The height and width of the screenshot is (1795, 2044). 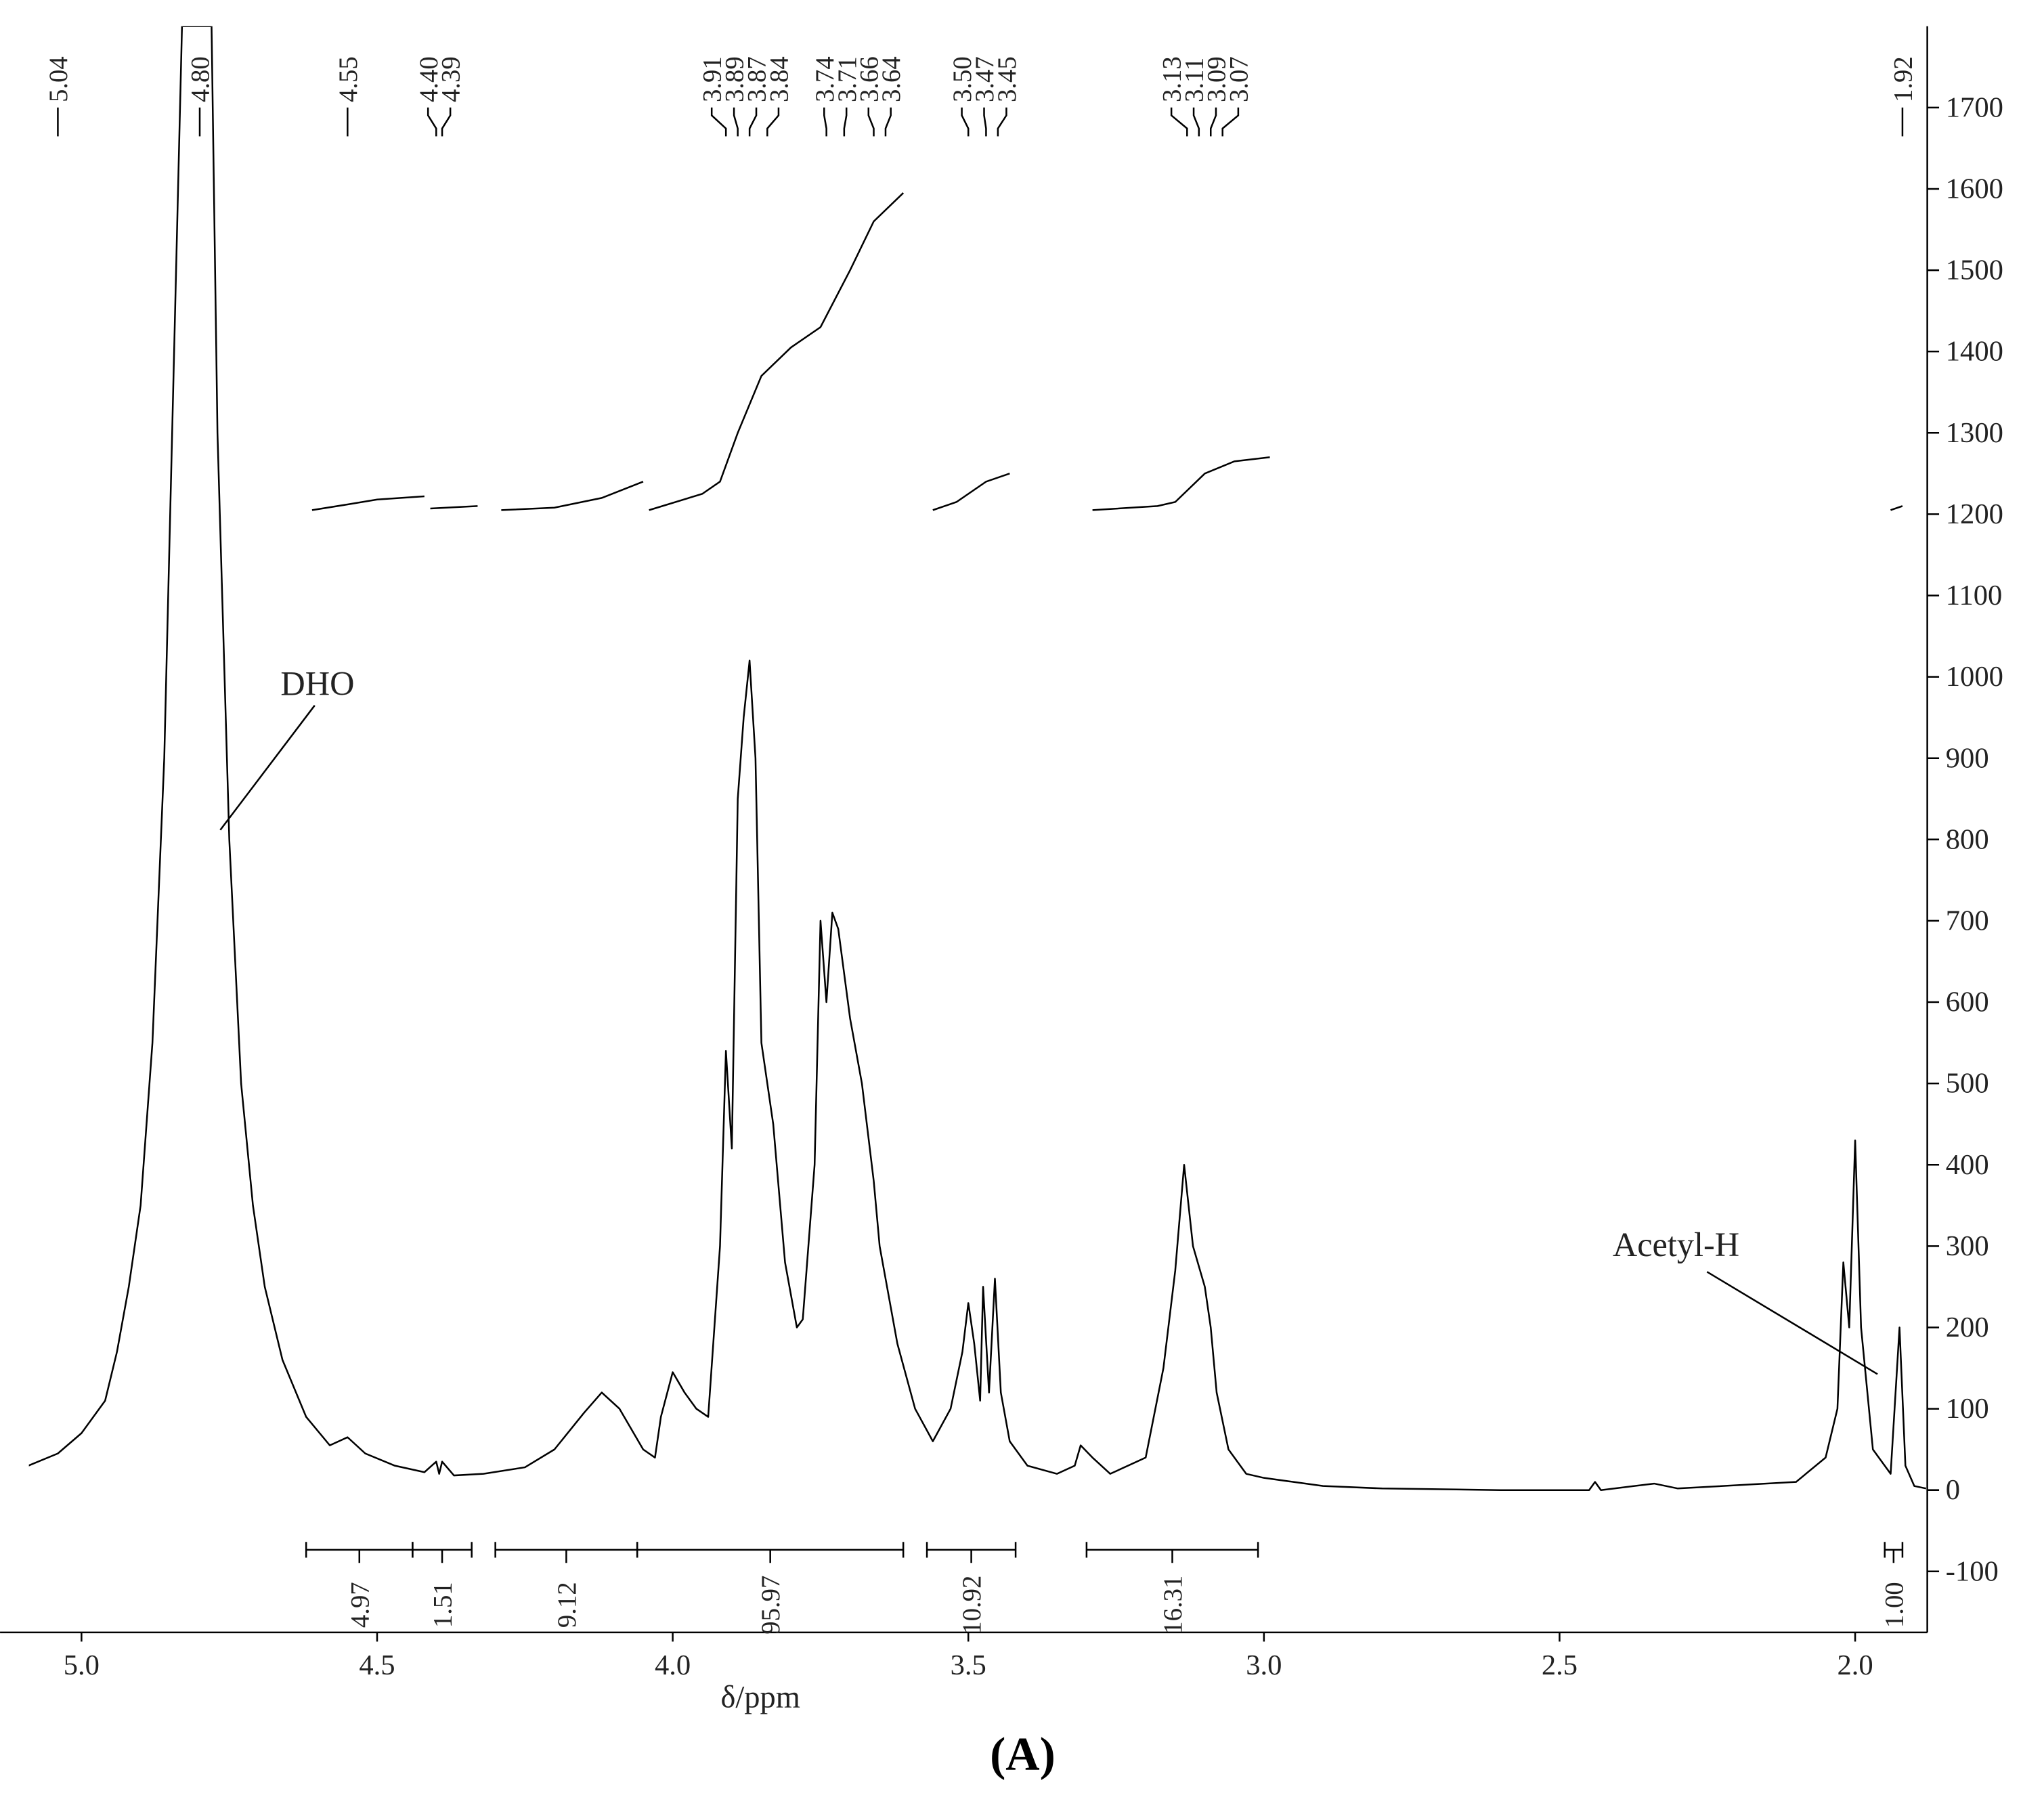 I want to click on peak-label: 1.92, so click(x=1902, y=79).